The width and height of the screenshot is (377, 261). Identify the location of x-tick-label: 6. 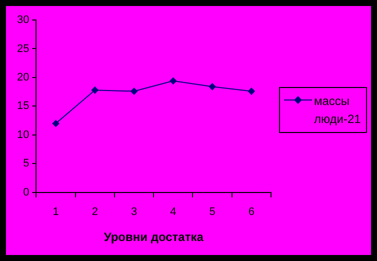
(251, 212).